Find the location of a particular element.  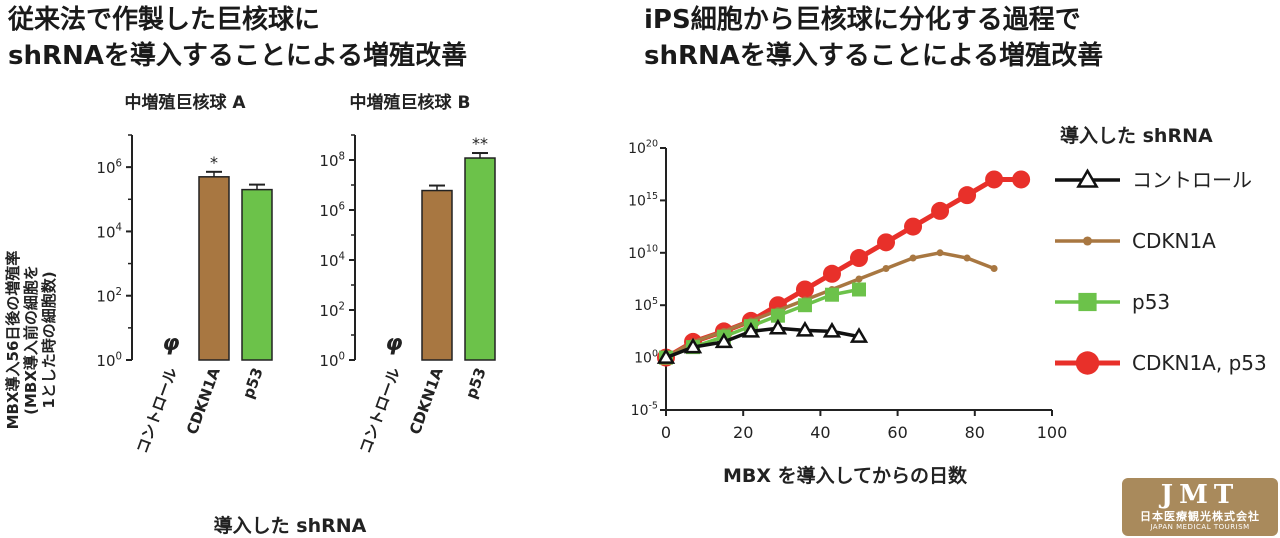

bar-chart-a: 10⁰ 10² 10⁴ 10⁶ φ コントロール * CDKN1A p53 is located at coordinates (184, 295).